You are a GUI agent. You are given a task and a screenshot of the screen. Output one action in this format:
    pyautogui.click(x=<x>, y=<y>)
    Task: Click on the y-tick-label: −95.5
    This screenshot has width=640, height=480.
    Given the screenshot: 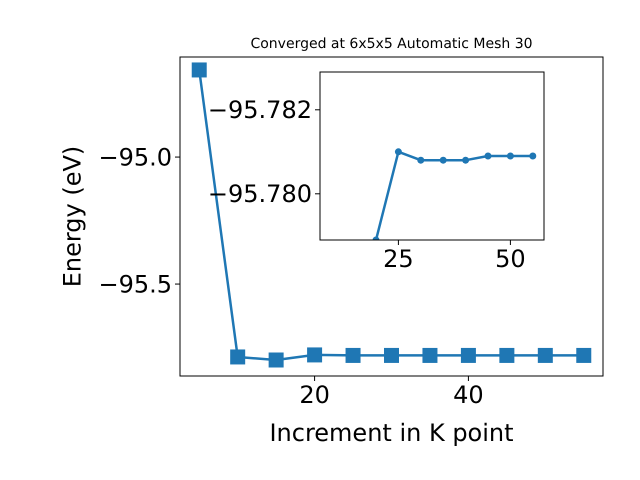 What is the action you would take?
    pyautogui.click(x=135, y=284)
    